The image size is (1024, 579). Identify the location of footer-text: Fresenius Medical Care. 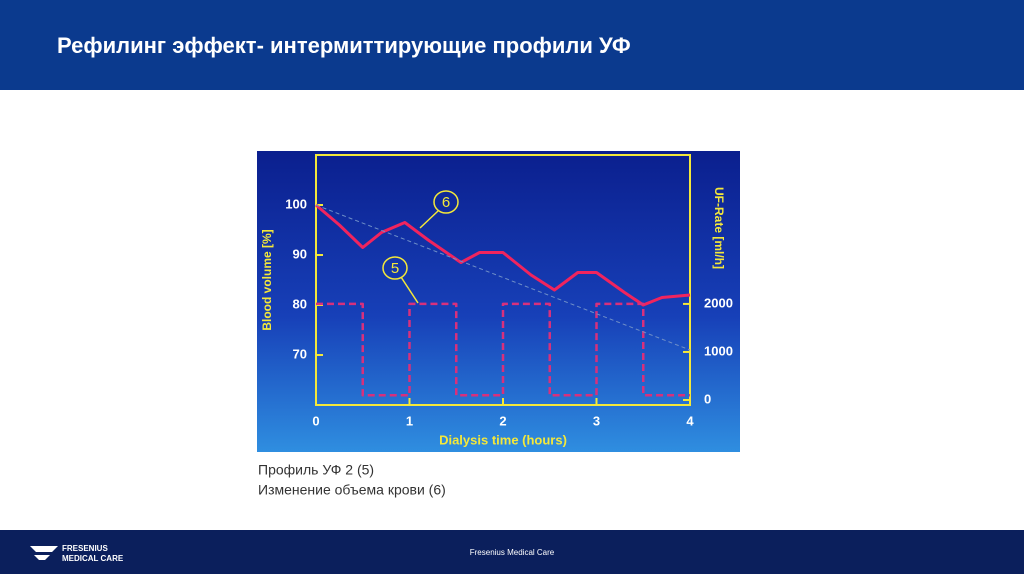
(512, 552).